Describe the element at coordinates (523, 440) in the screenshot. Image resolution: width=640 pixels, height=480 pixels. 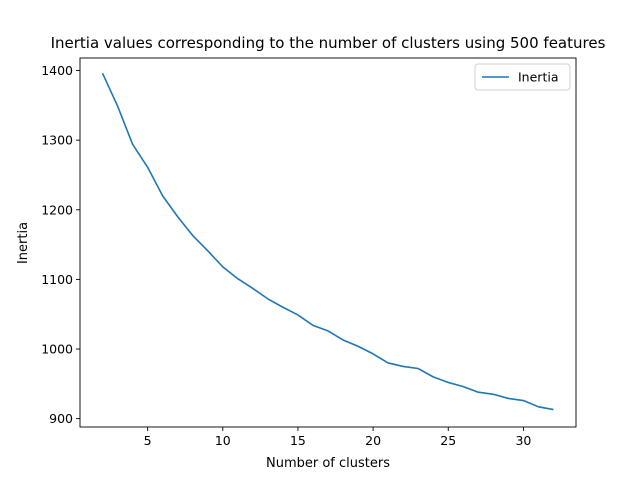
I see `x-tick-label: 30` at that location.